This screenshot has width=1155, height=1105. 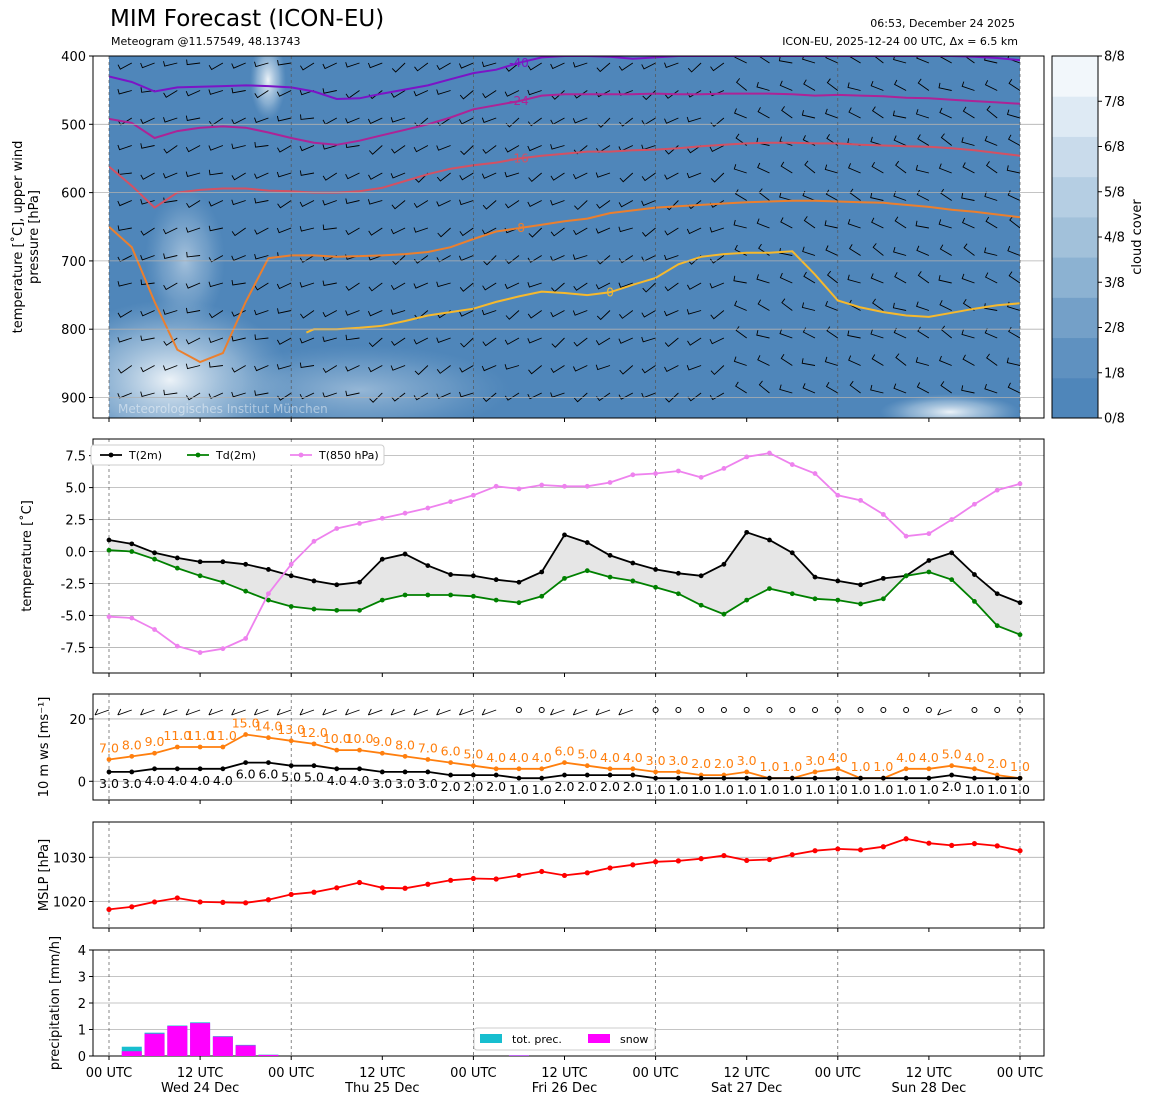 I want to click on isotherm-line, so click(x=564, y=119).